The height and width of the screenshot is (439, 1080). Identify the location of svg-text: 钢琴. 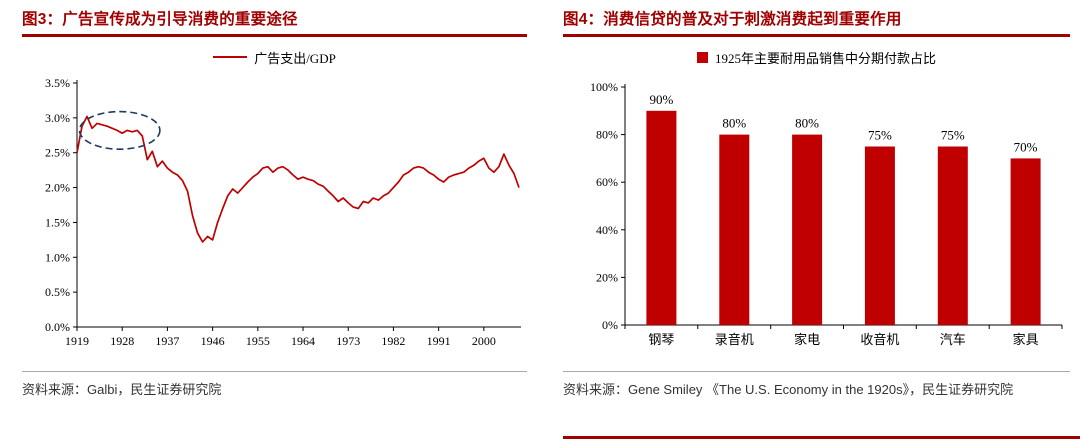
(661, 339).